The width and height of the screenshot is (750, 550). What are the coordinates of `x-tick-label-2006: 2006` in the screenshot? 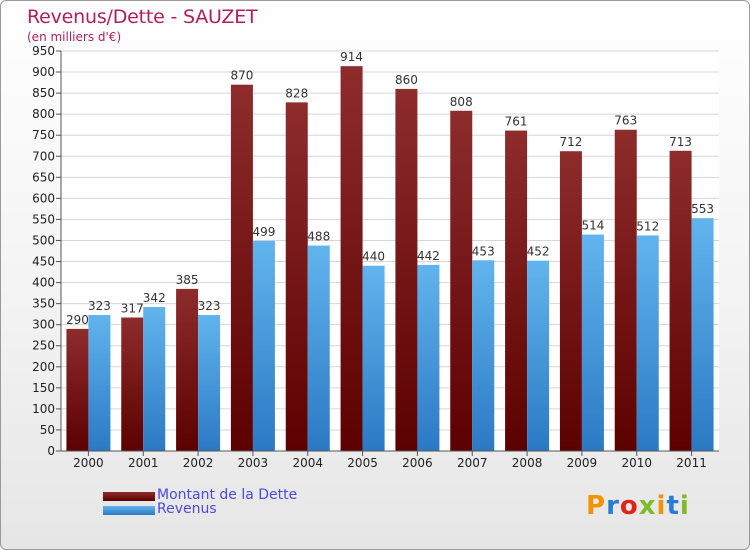 It's located at (417, 463).